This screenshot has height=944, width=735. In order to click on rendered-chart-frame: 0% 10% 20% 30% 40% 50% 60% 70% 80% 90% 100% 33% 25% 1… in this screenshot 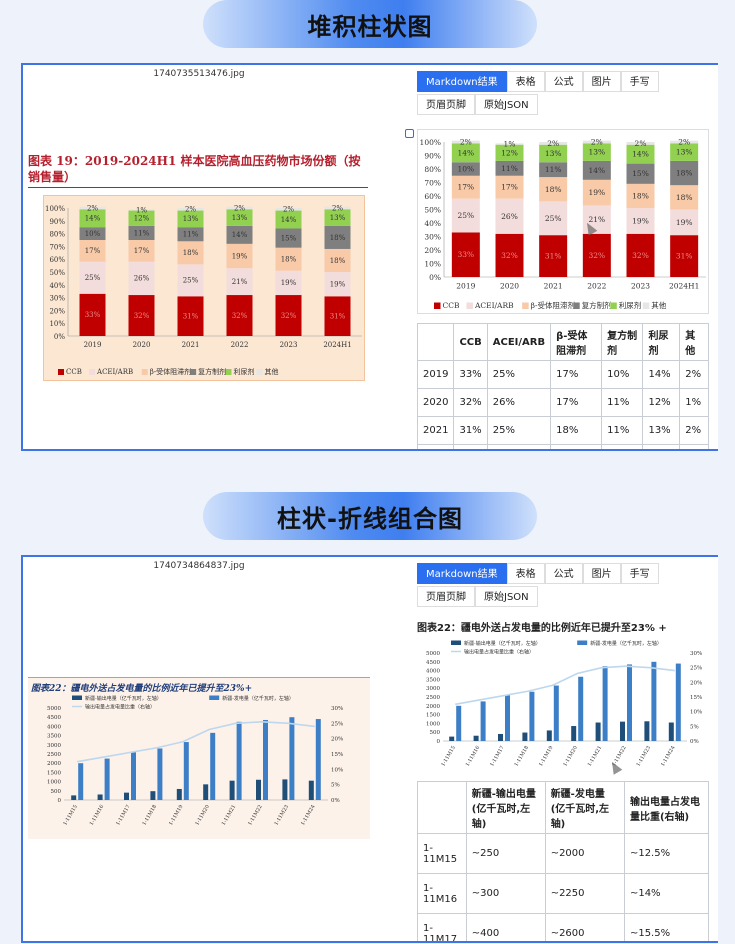, I will do `click(563, 221)`.